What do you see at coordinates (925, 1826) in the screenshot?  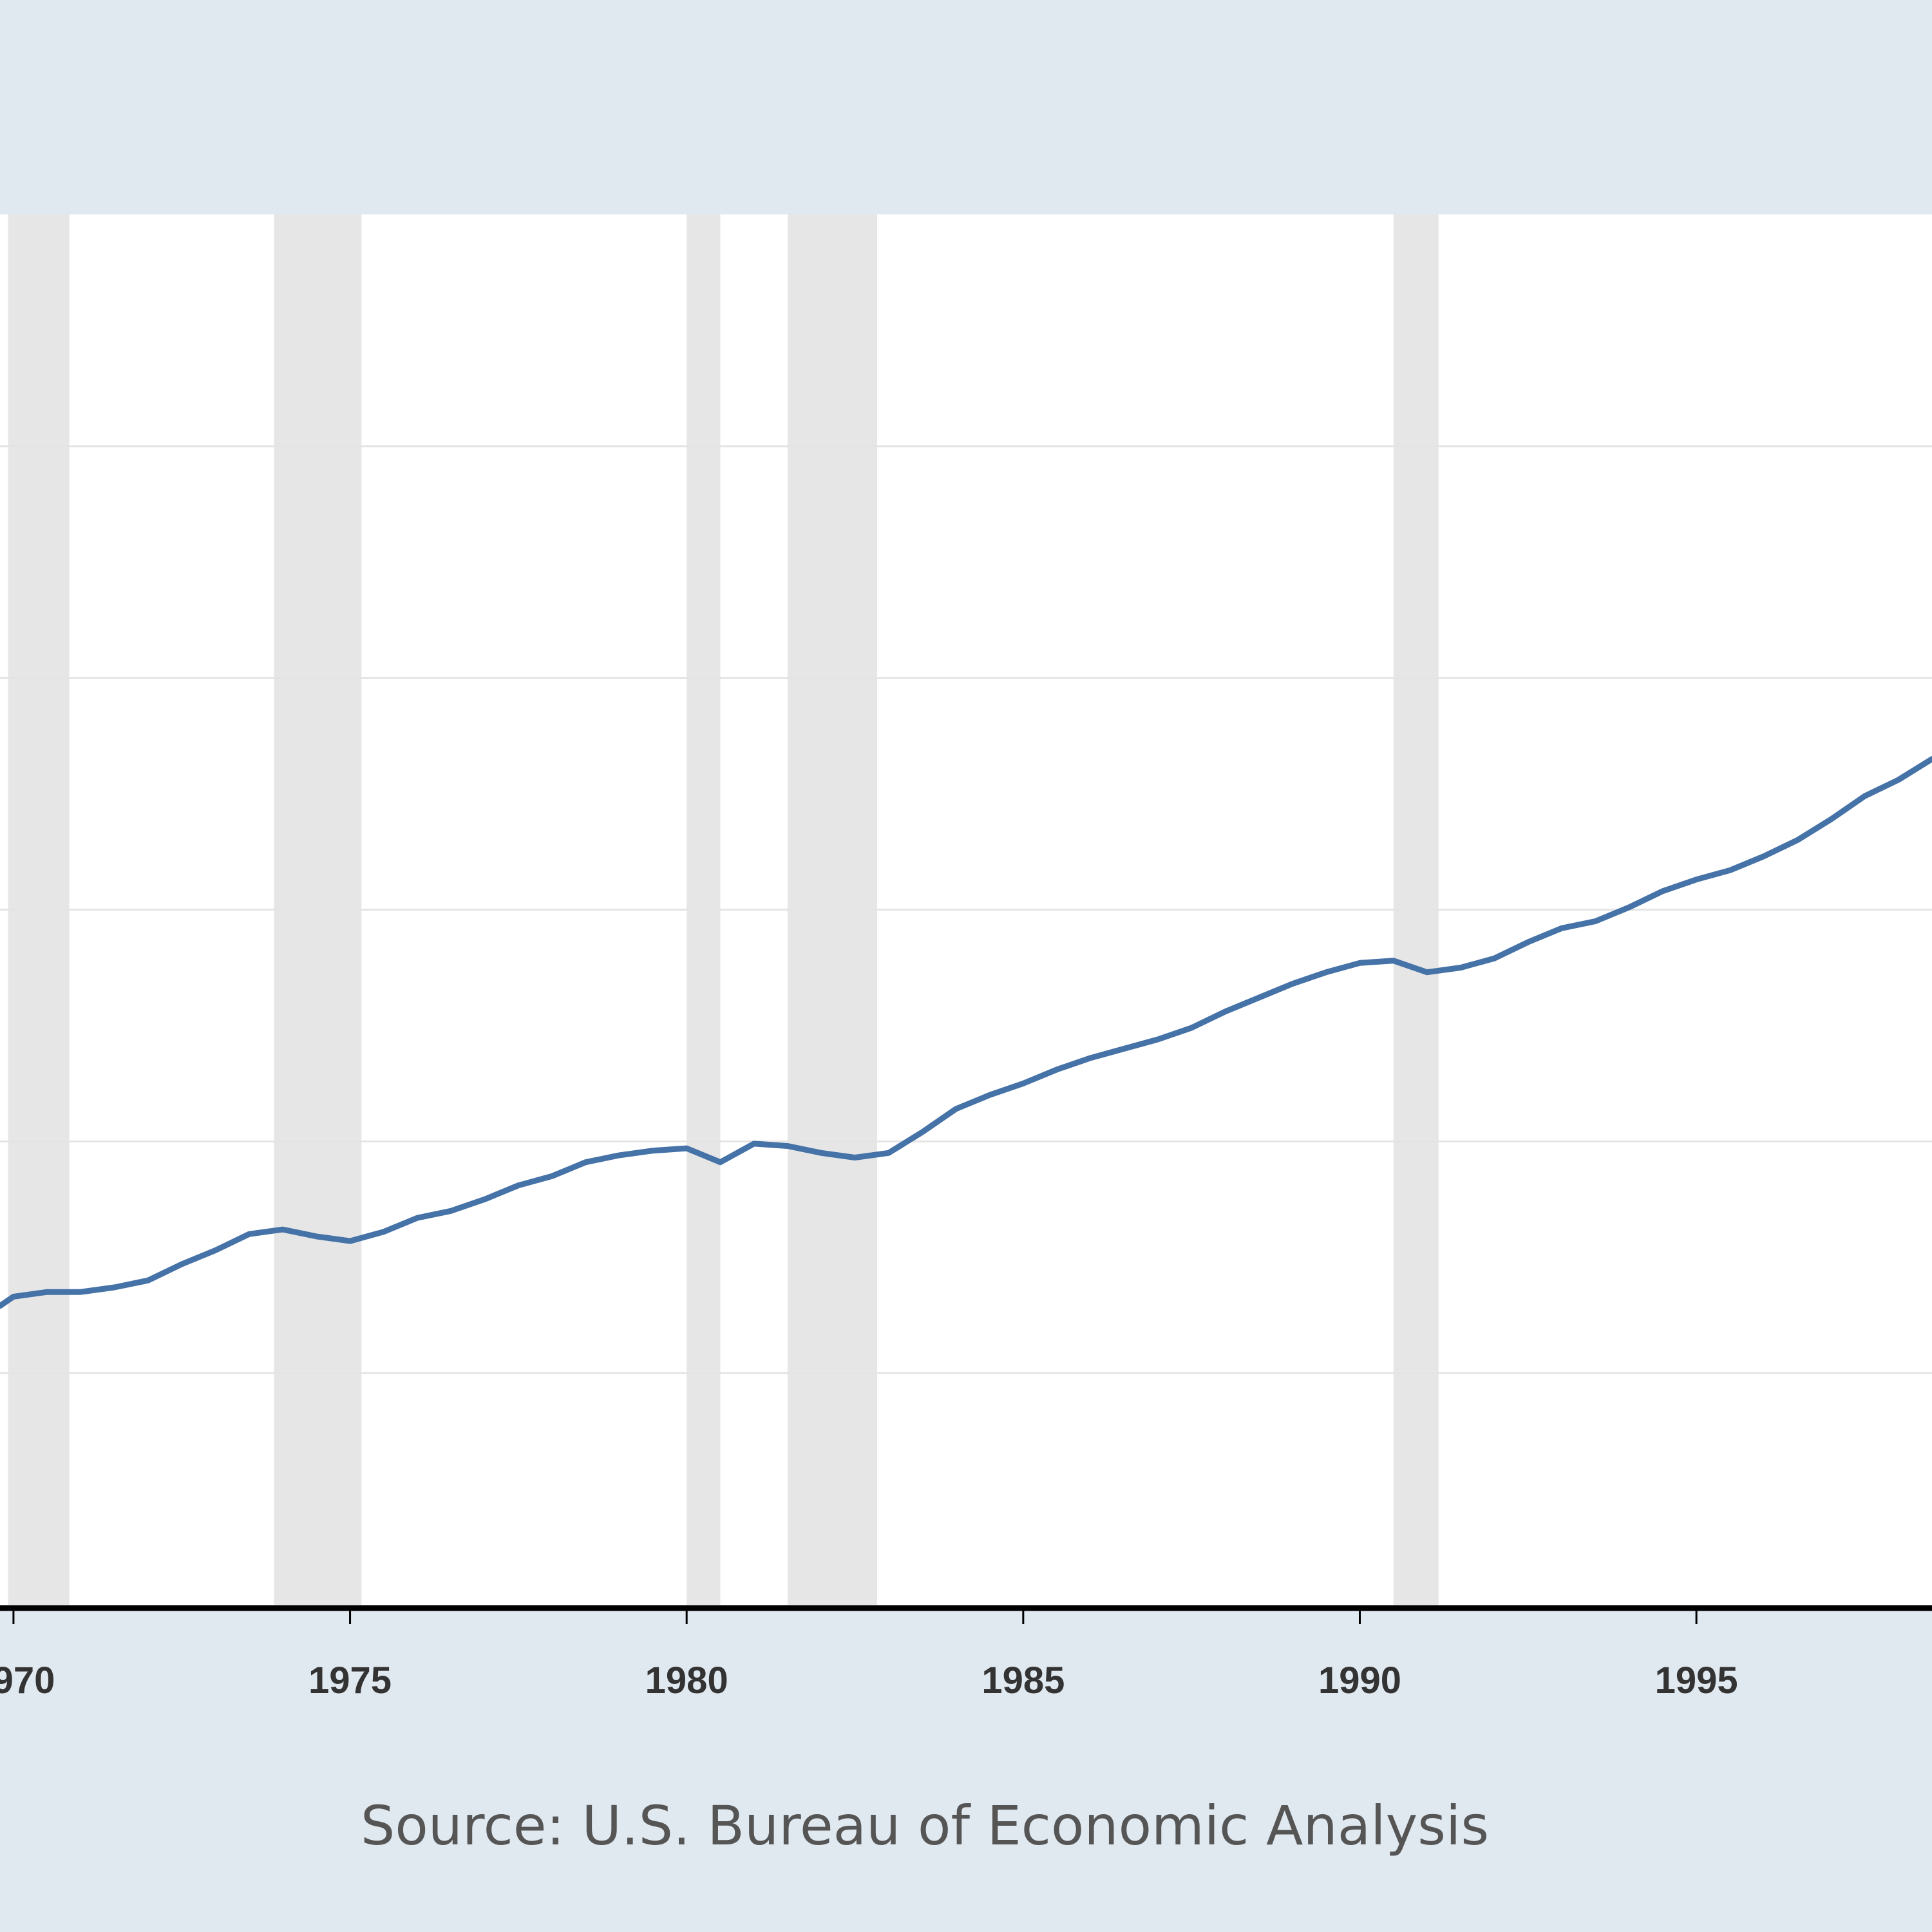 I see `source-note: Source: U.S. Bureau of Economic Analysis` at bounding box center [925, 1826].